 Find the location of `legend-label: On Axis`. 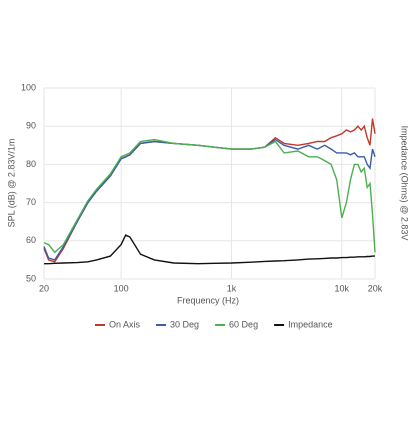

legend-label: On Axis is located at coordinates (125, 324).